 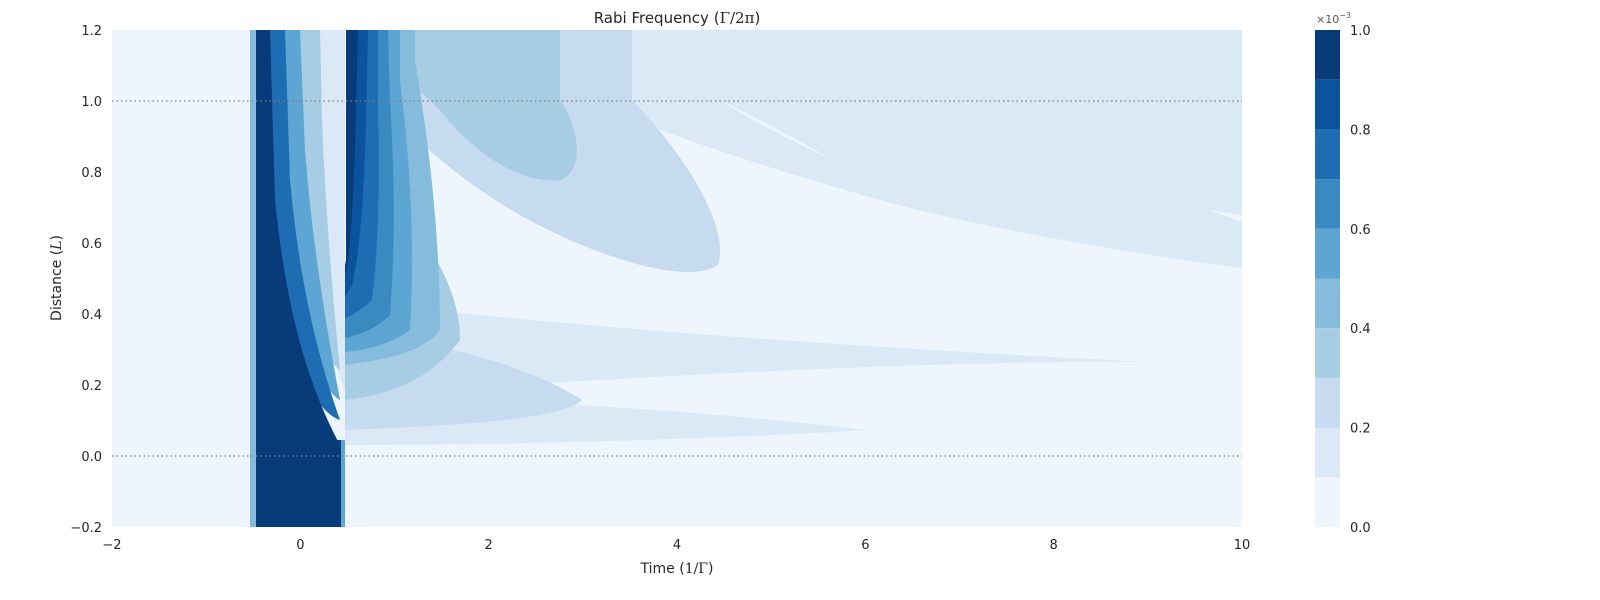 What do you see at coordinates (865, 545) in the screenshot?
I see `x-tick-label: 6` at bounding box center [865, 545].